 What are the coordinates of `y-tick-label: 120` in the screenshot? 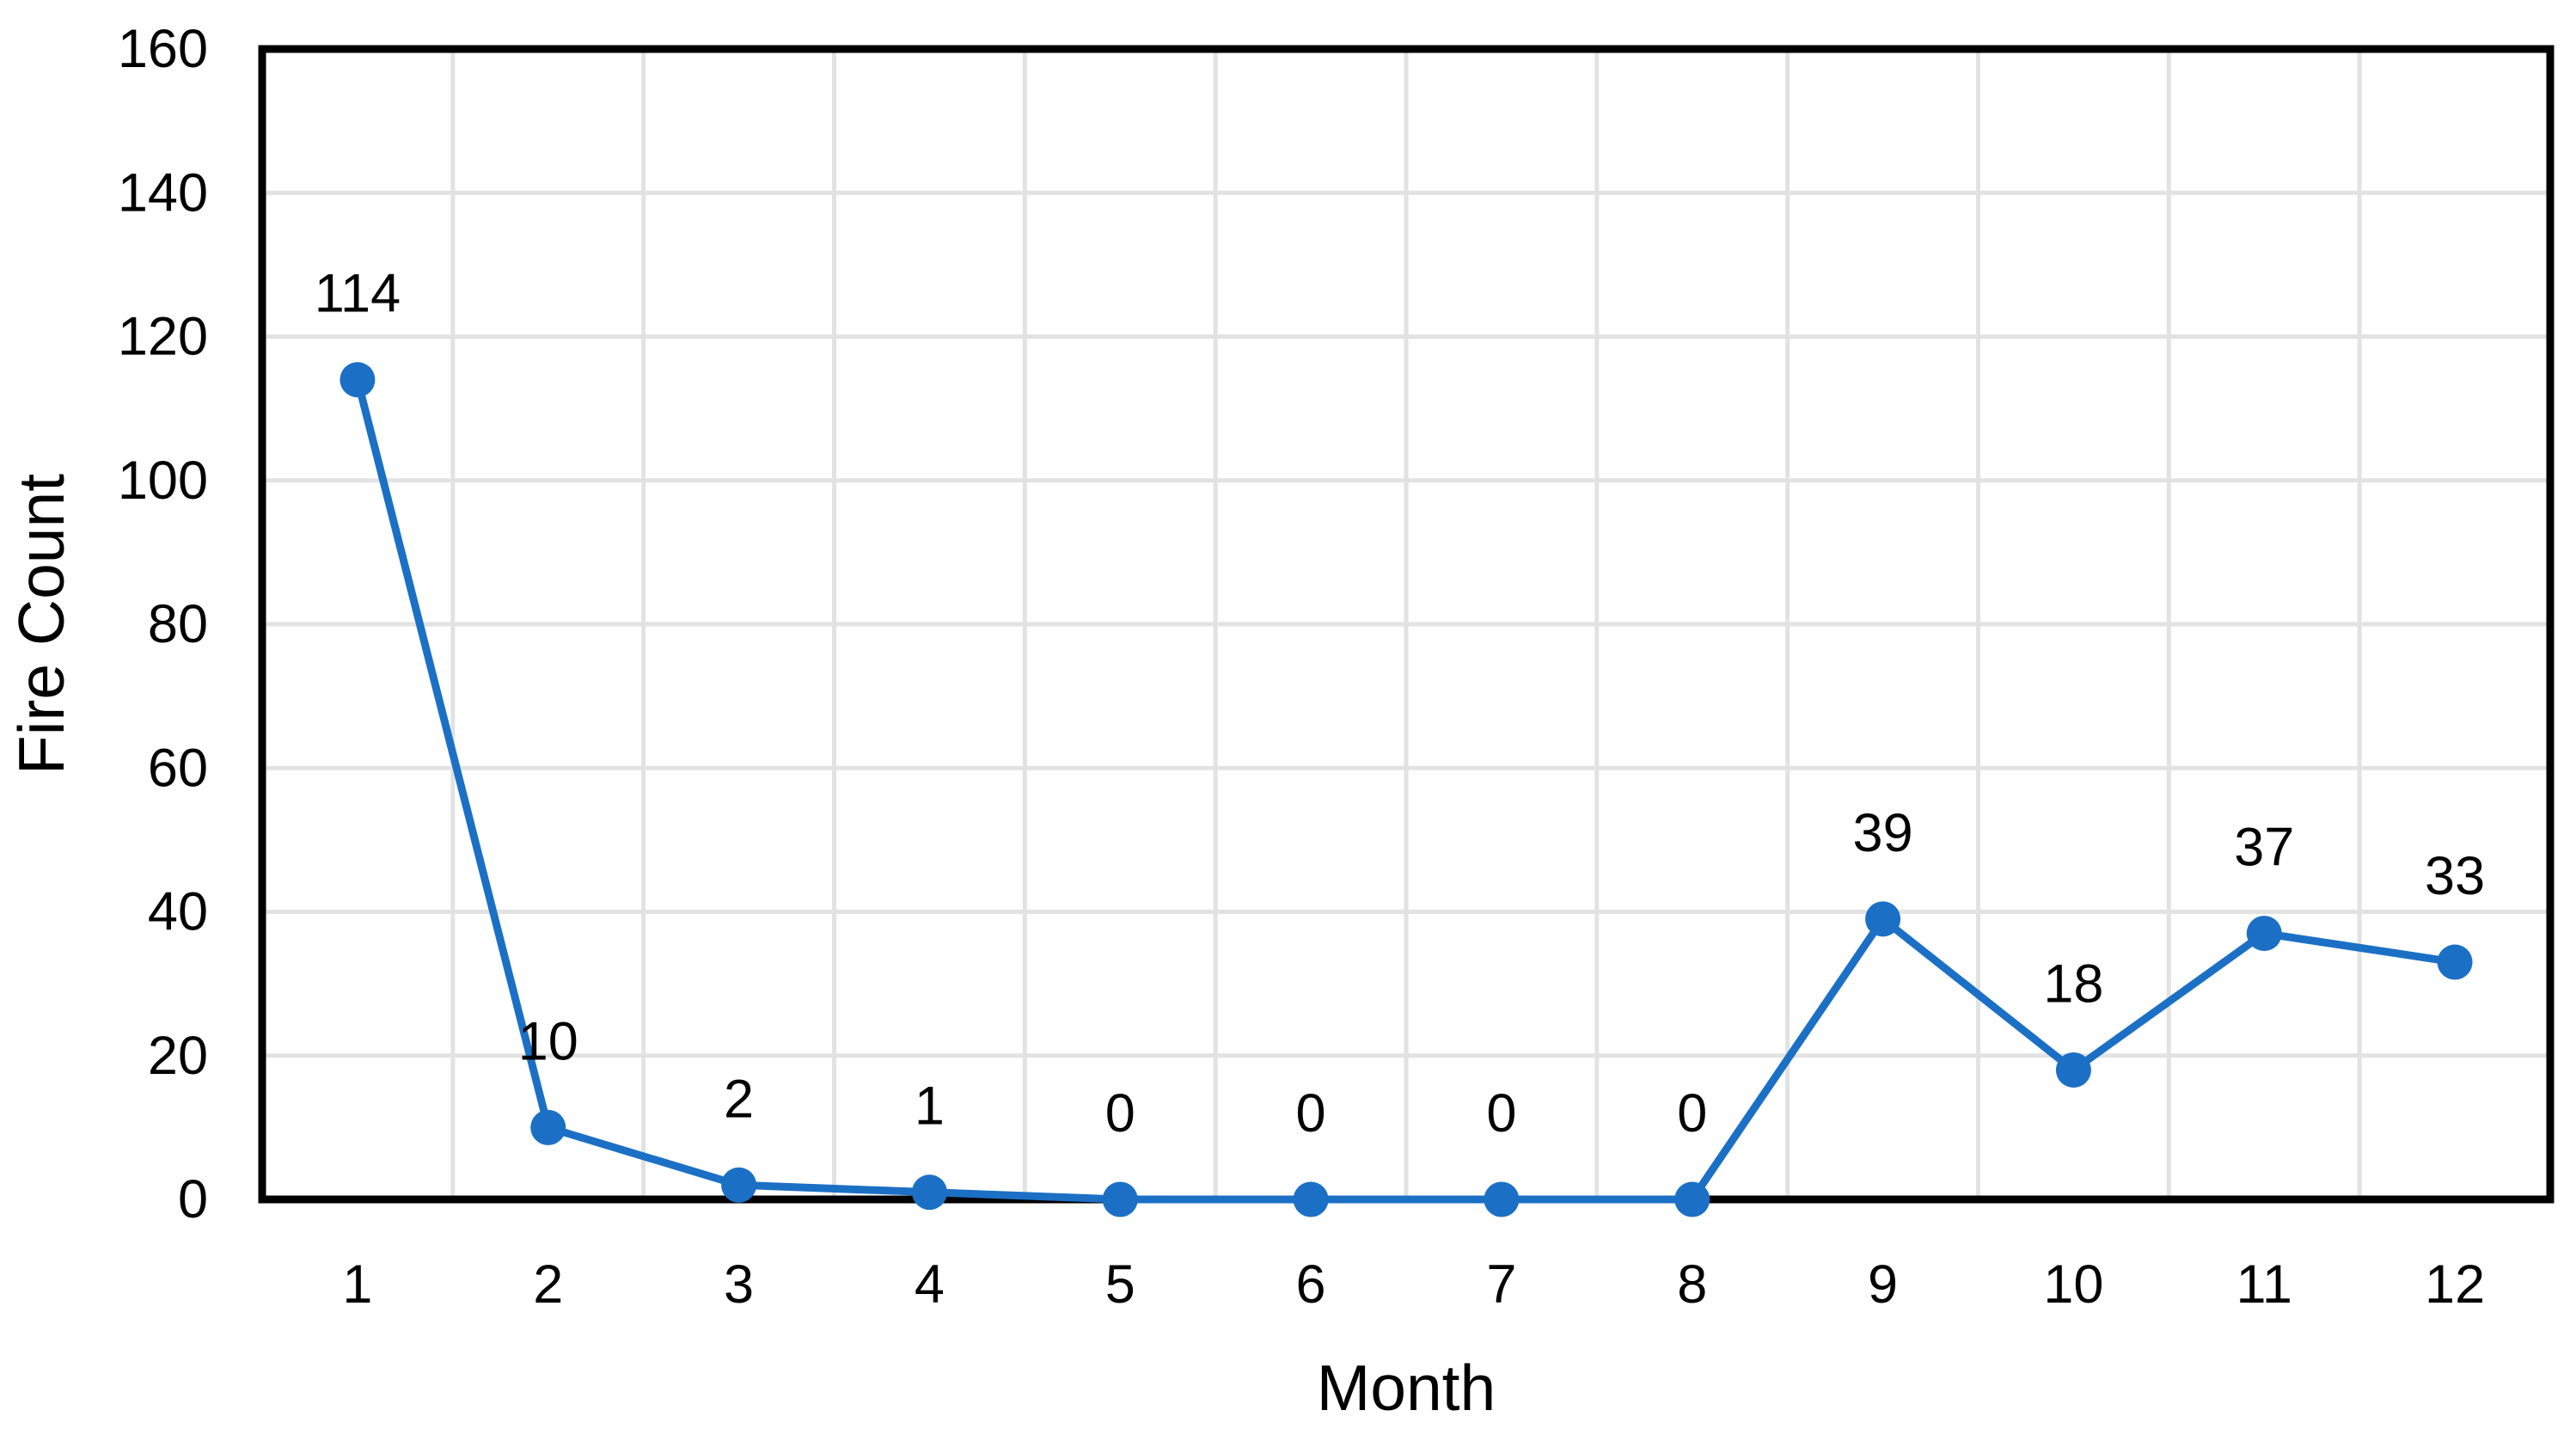 It's located at (163, 337).